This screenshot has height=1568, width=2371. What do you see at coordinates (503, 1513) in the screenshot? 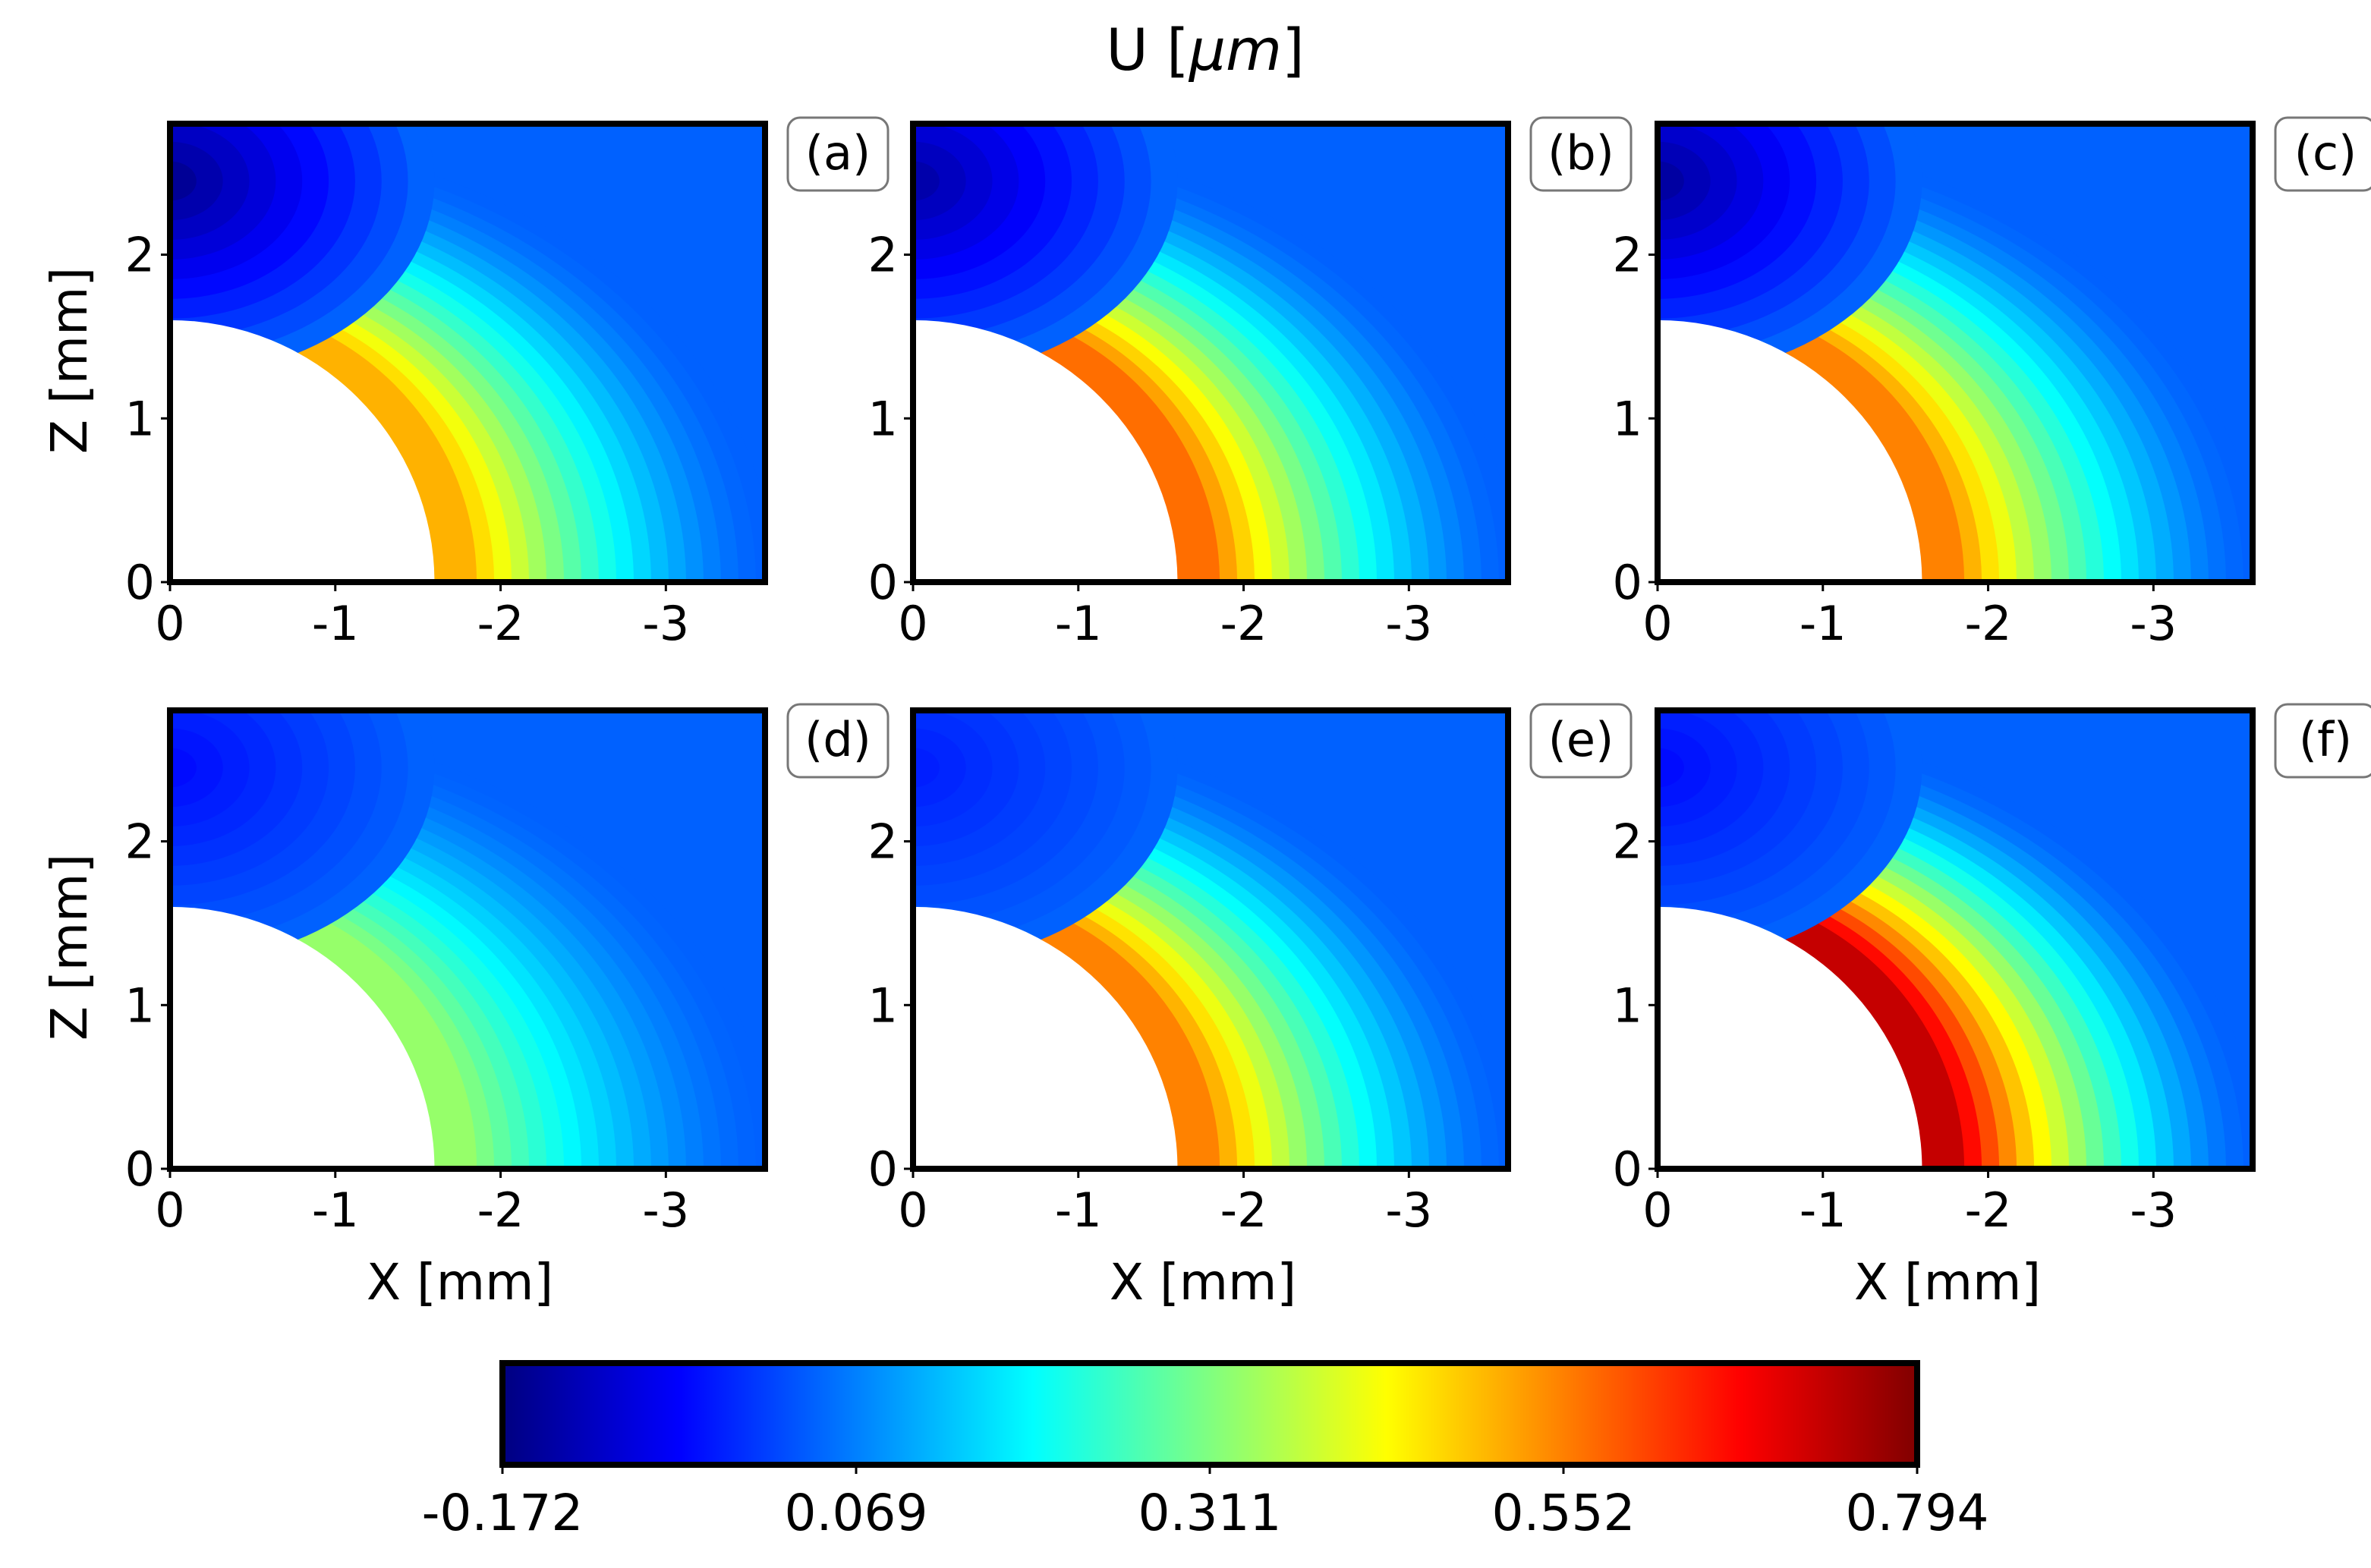
I see `colorbar-tick-label: -0.172` at bounding box center [503, 1513].